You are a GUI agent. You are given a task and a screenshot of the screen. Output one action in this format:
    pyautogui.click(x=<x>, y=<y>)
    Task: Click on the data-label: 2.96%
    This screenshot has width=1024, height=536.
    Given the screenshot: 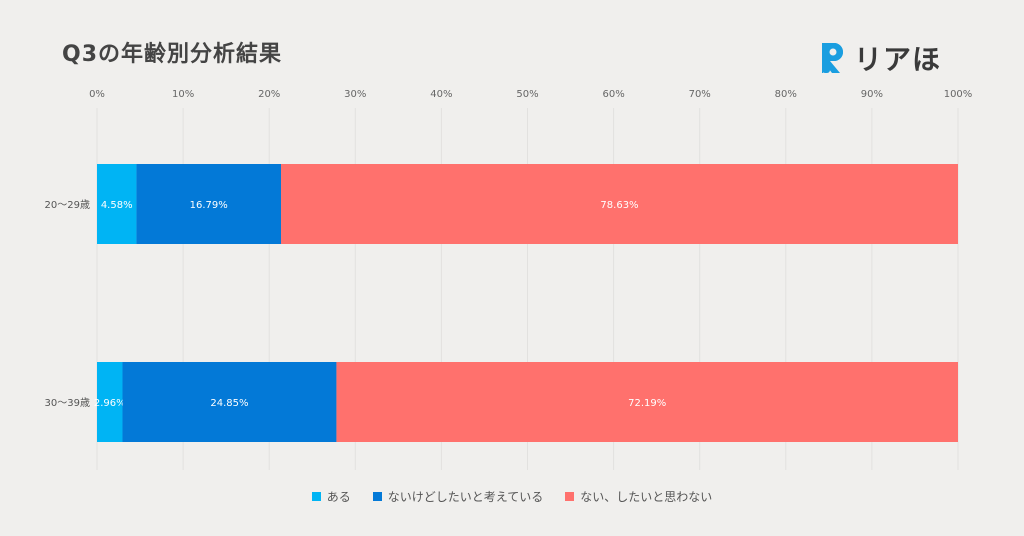 What is the action you would take?
    pyautogui.click(x=110, y=403)
    